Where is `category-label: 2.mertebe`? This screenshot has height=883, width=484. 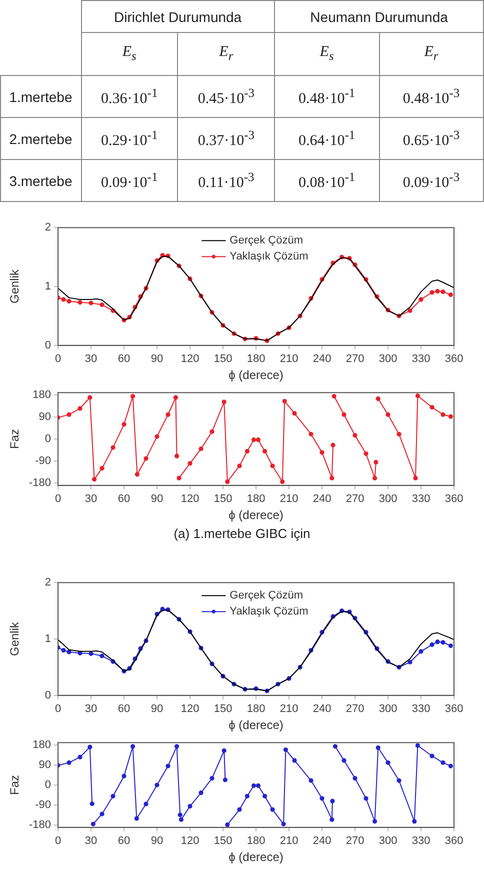 category-label: 2.mertebe is located at coordinates (40, 138).